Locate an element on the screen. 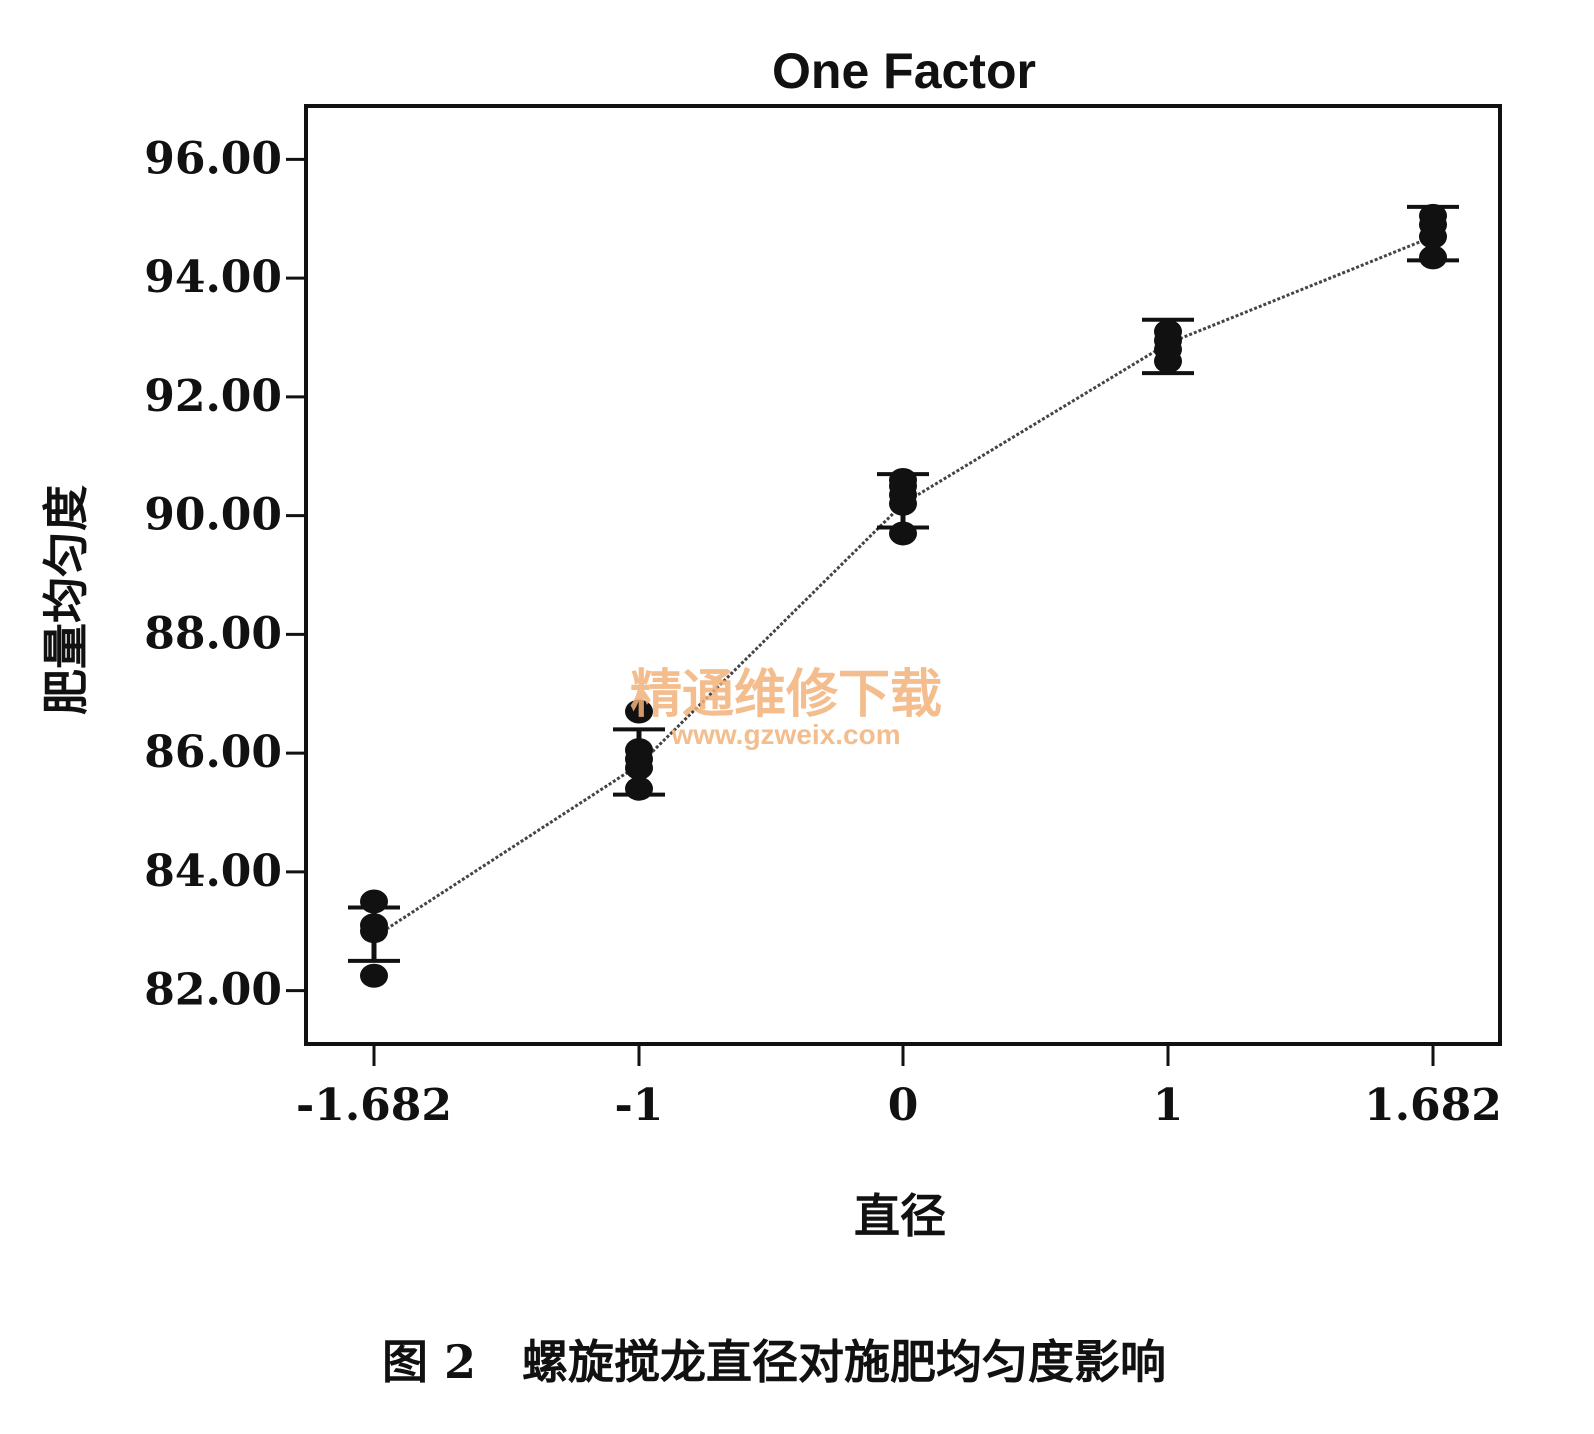 The image size is (1594, 1434). y-axis: 82.00 84.00 86.00 88.00 90.00 92.00 94.00 96.00 is located at coordinates (225, 574).